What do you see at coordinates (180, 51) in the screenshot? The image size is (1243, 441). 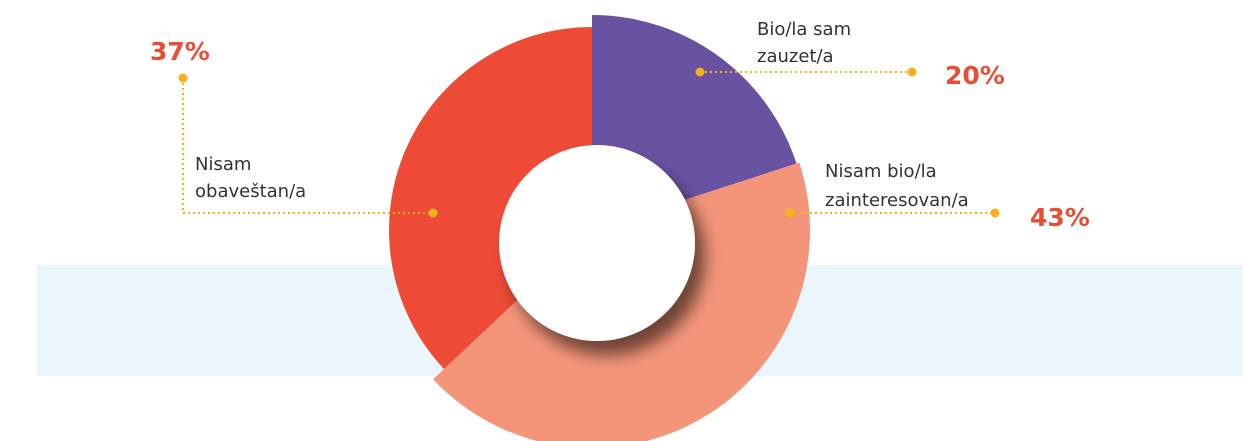 I see `value-label: 37%` at bounding box center [180, 51].